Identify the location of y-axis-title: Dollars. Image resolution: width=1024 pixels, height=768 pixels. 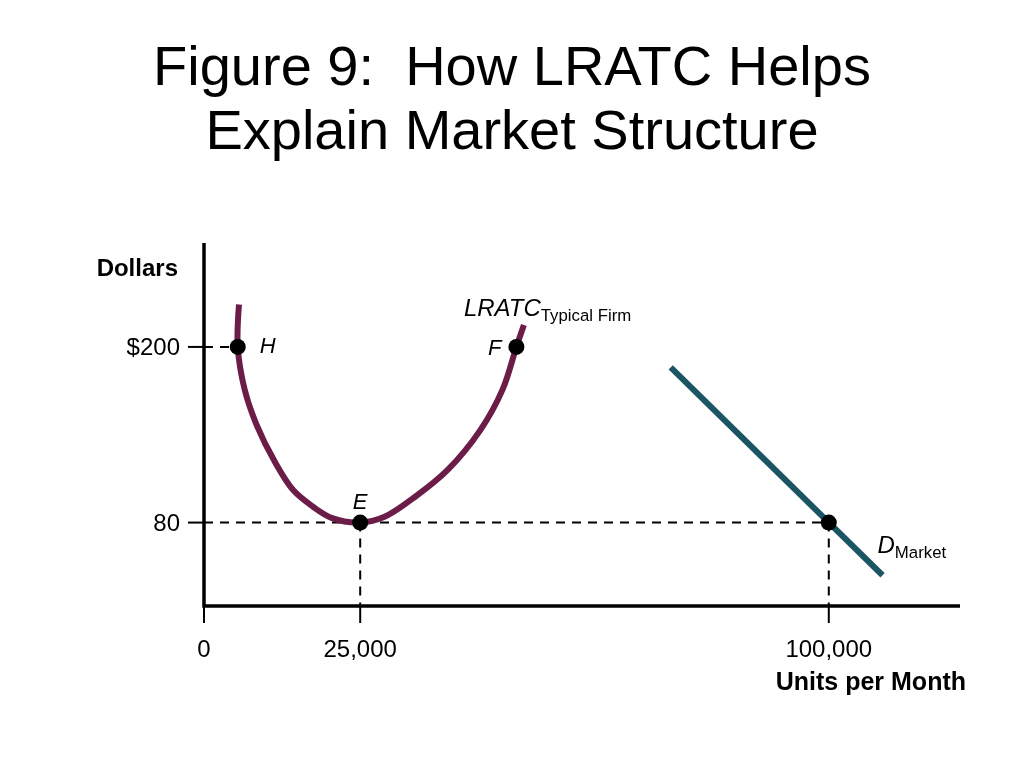
(137, 267).